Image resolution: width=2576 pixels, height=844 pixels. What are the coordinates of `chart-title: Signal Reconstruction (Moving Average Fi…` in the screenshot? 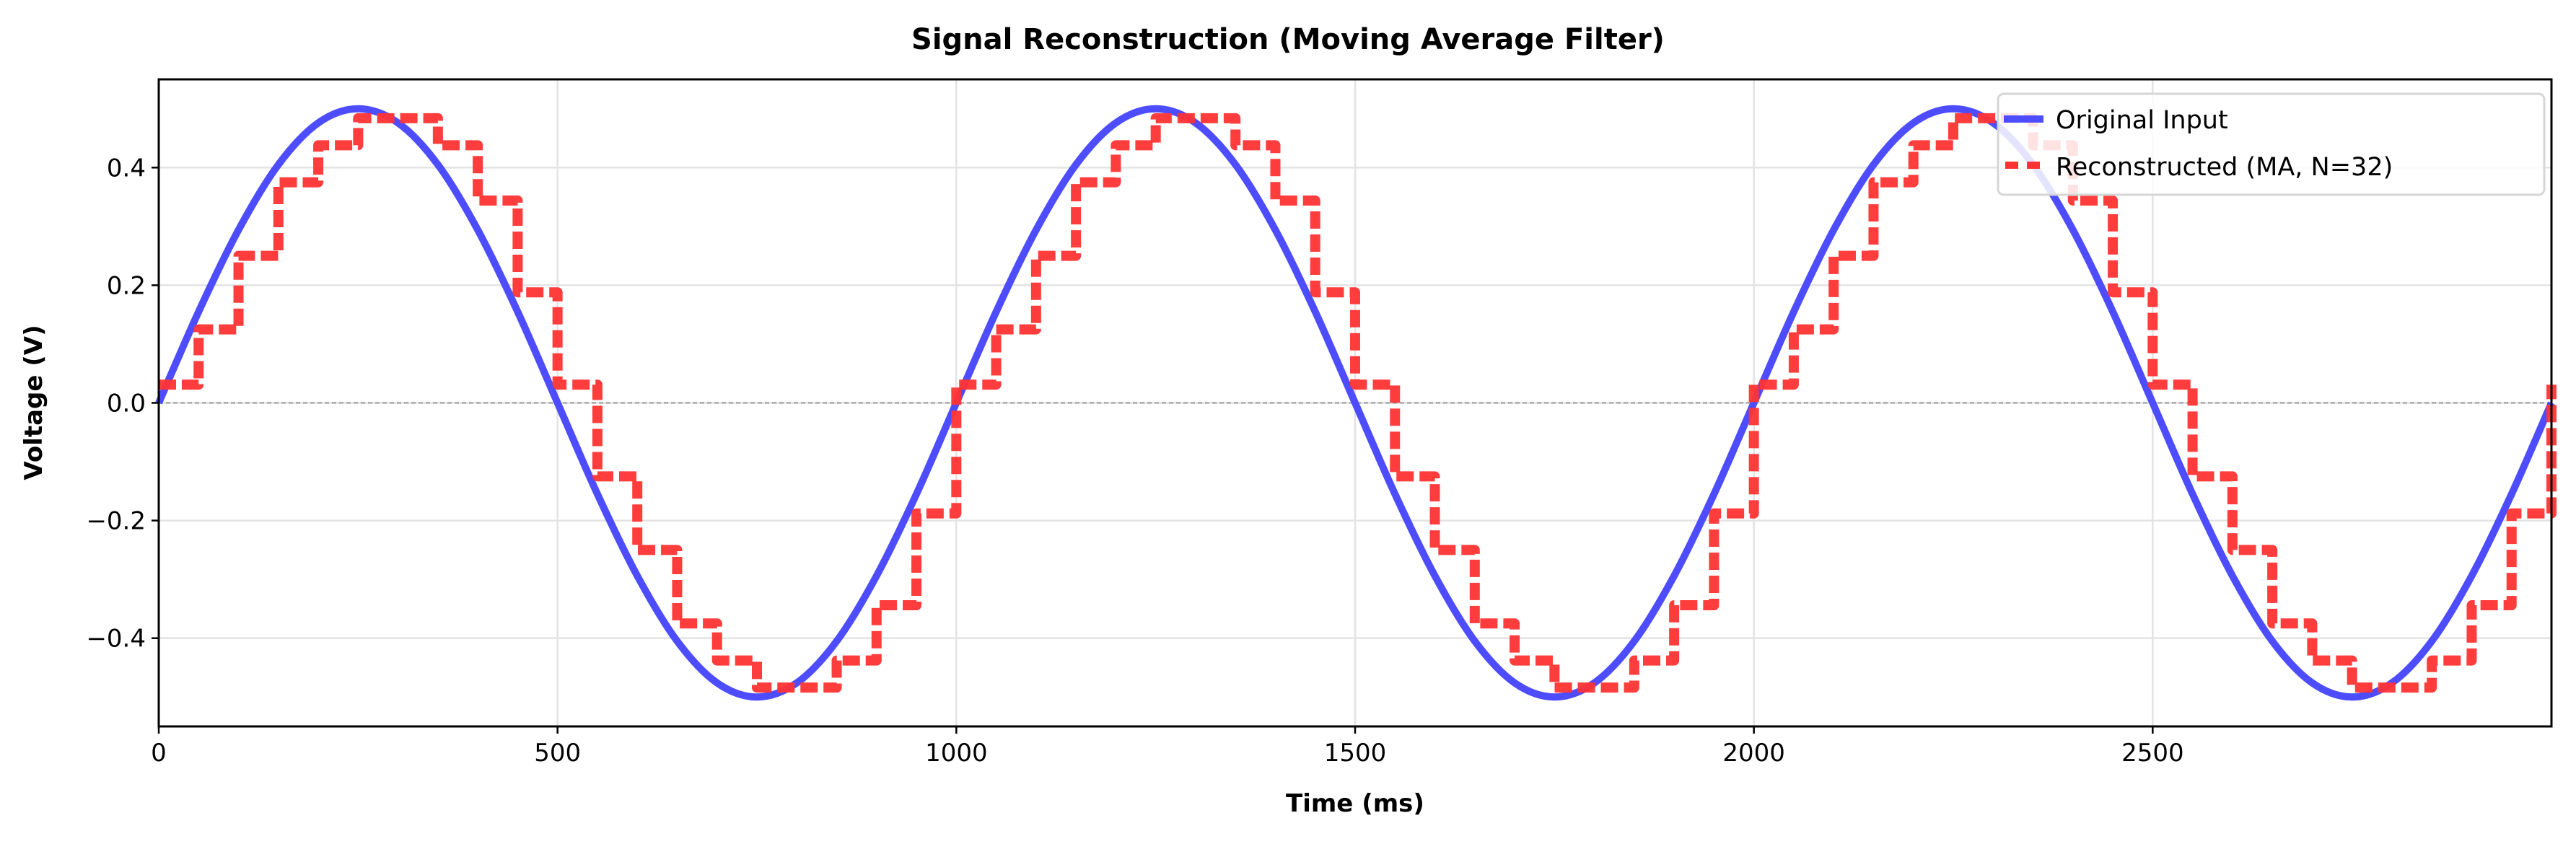 It's located at (1288, 39).